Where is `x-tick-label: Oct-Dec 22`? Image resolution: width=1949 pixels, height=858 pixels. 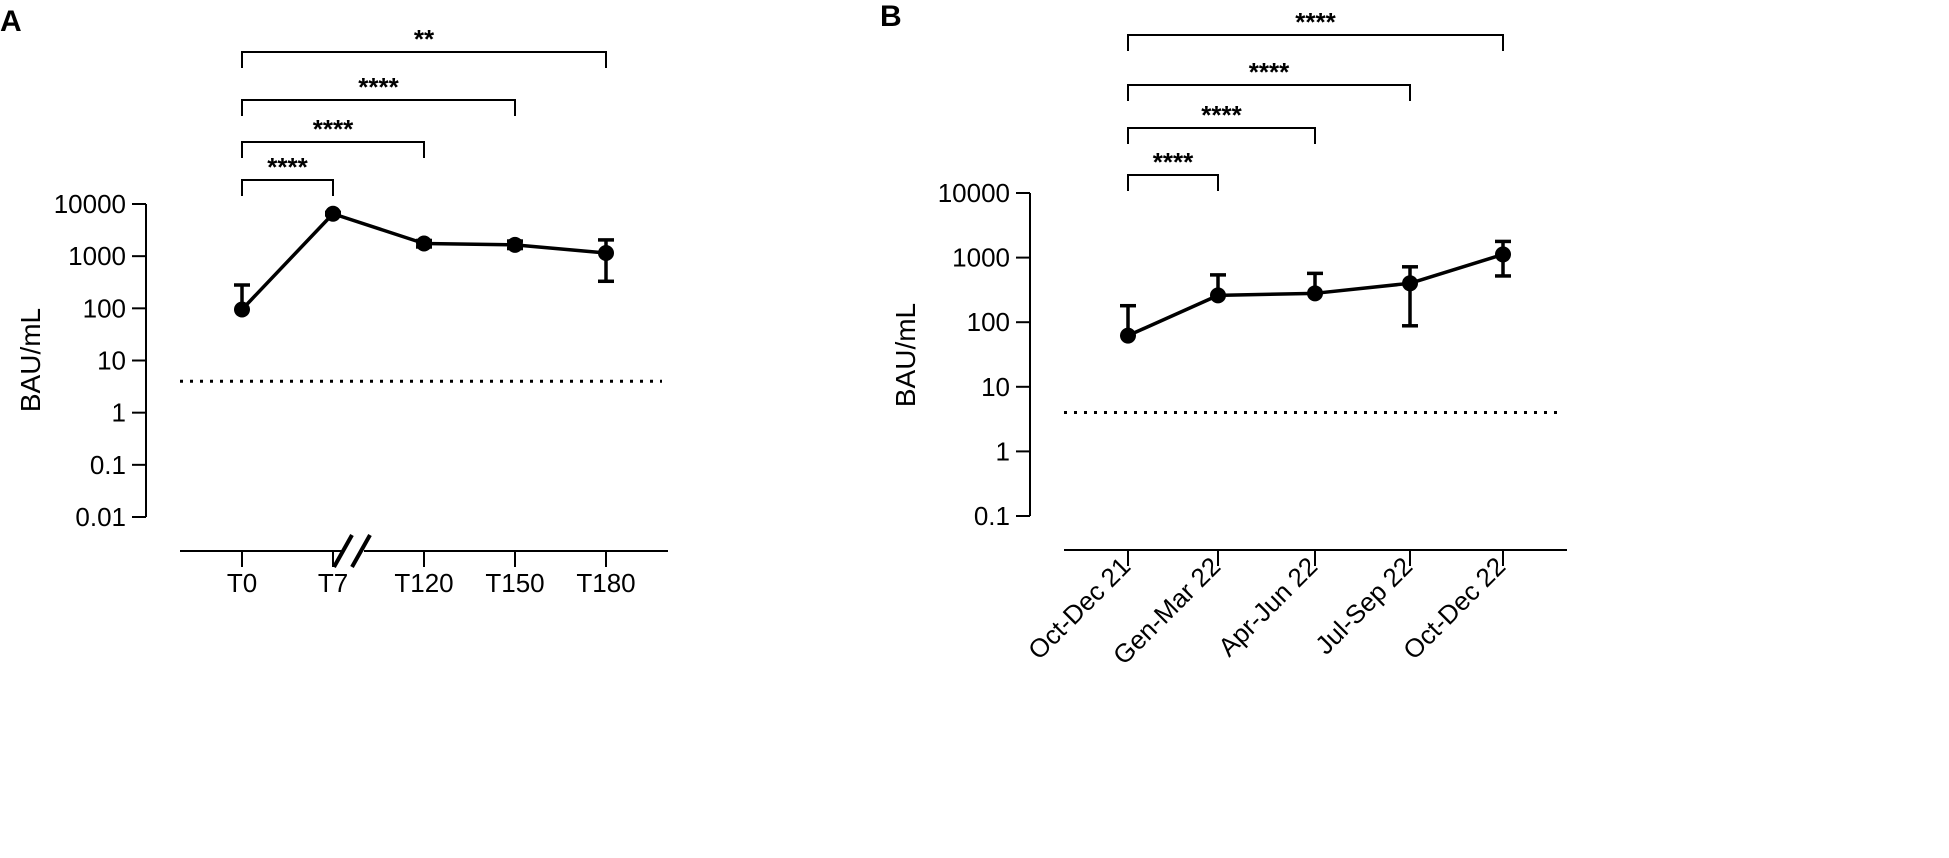
x-tick-label: Oct-Dec 22 is located at coordinates (1454, 608).